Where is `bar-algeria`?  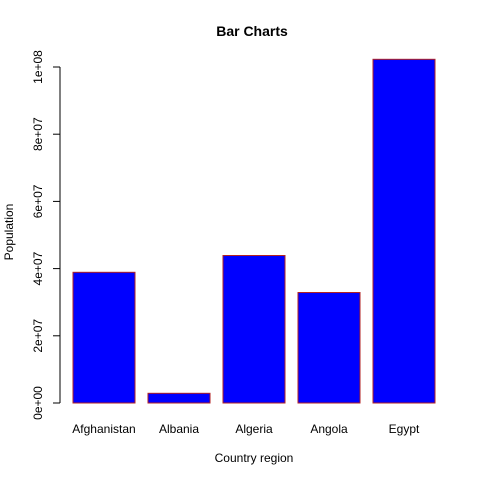 bar-algeria is located at coordinates (254, 329).